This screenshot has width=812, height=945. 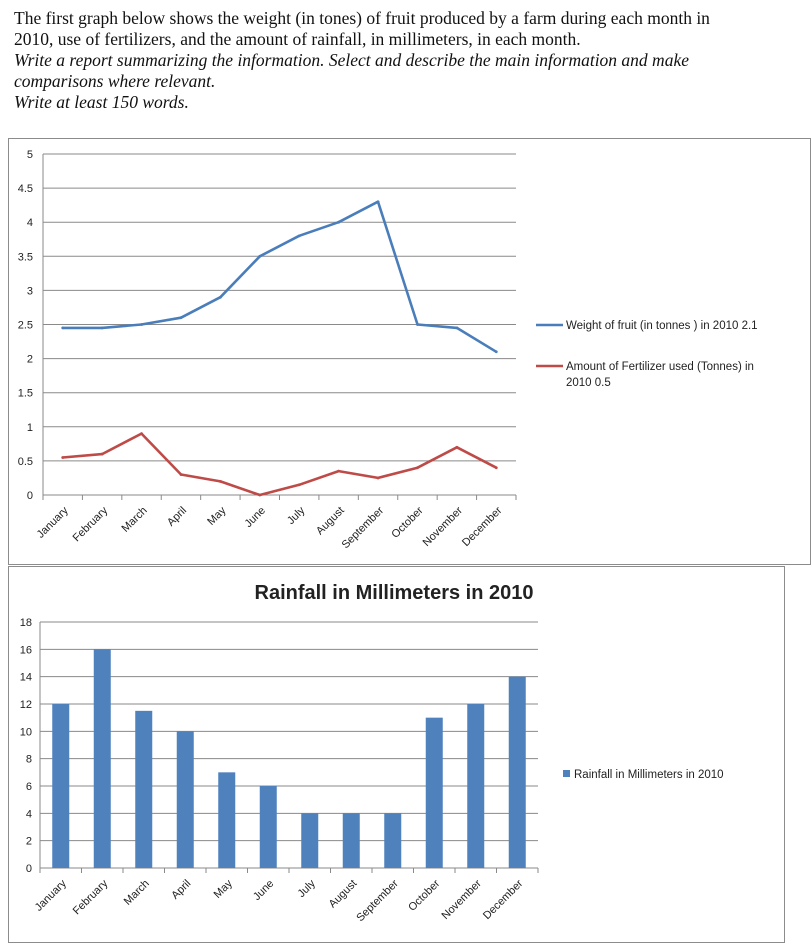 I want to click on legend-swatch, so click(x=566, y=773).